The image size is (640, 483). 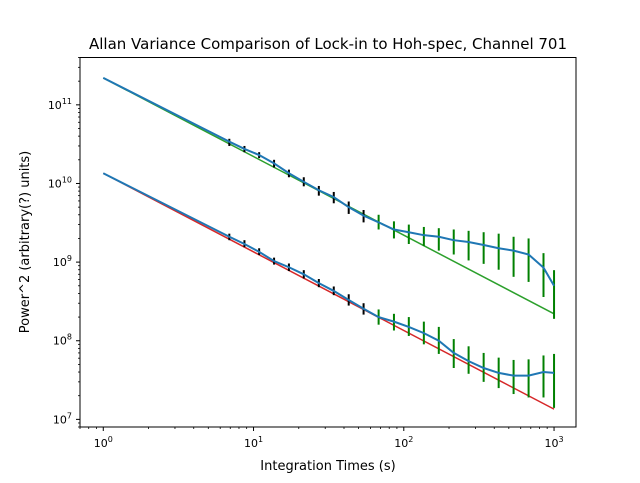 What do you see at coordinates (553, 442) in the screenshot?
I see `x-tick-label: 10³` at bounding box center [553, 442].